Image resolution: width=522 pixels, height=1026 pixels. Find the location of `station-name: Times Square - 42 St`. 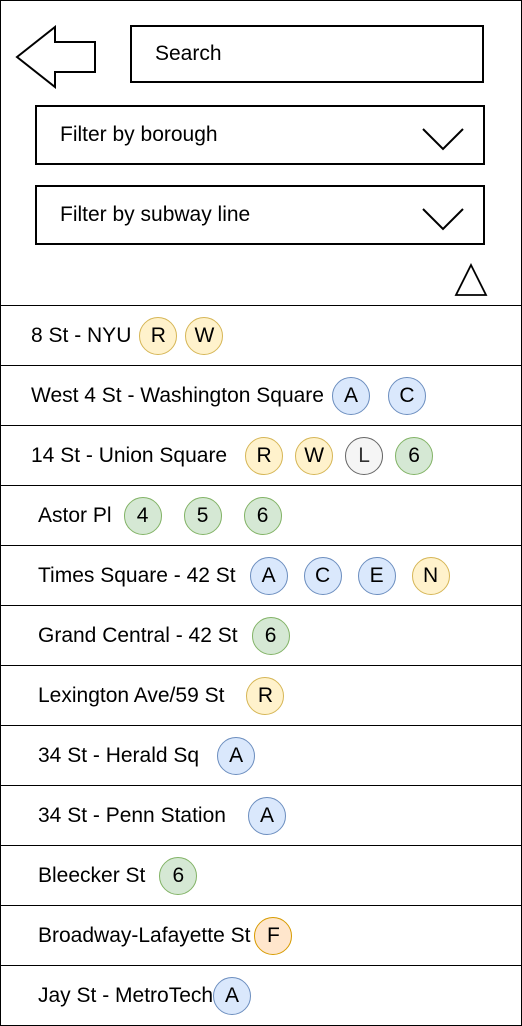

station-name: Times Square - 42 St is located at coordinates (137, 575).